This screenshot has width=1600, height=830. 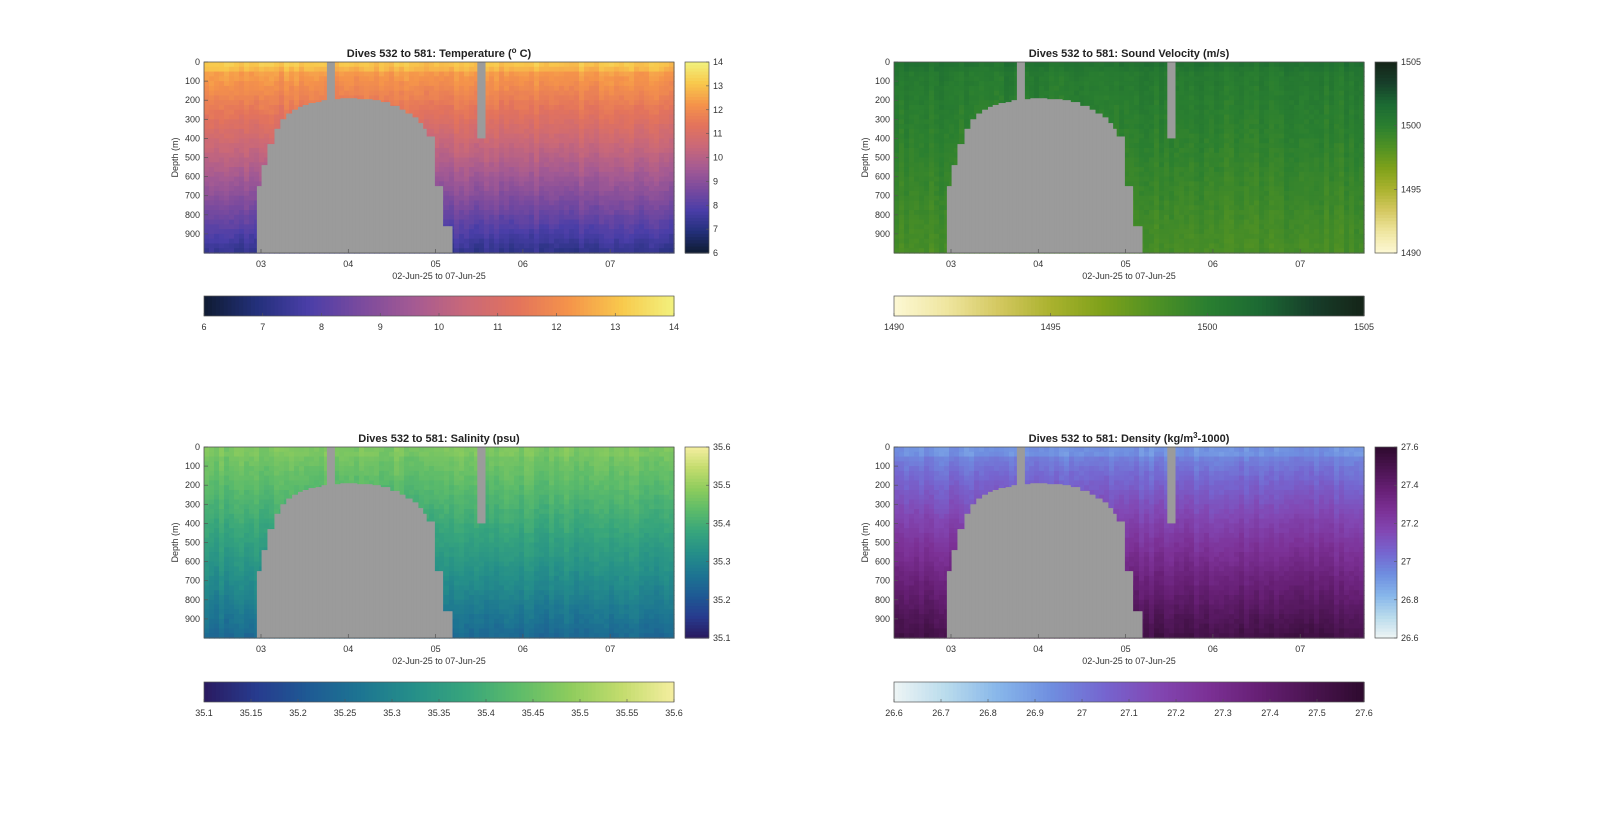 What do you see at coordinates (436, 264) in the screenshot?
I see `x-tick-label: 05` at bounding box center [436, 264].